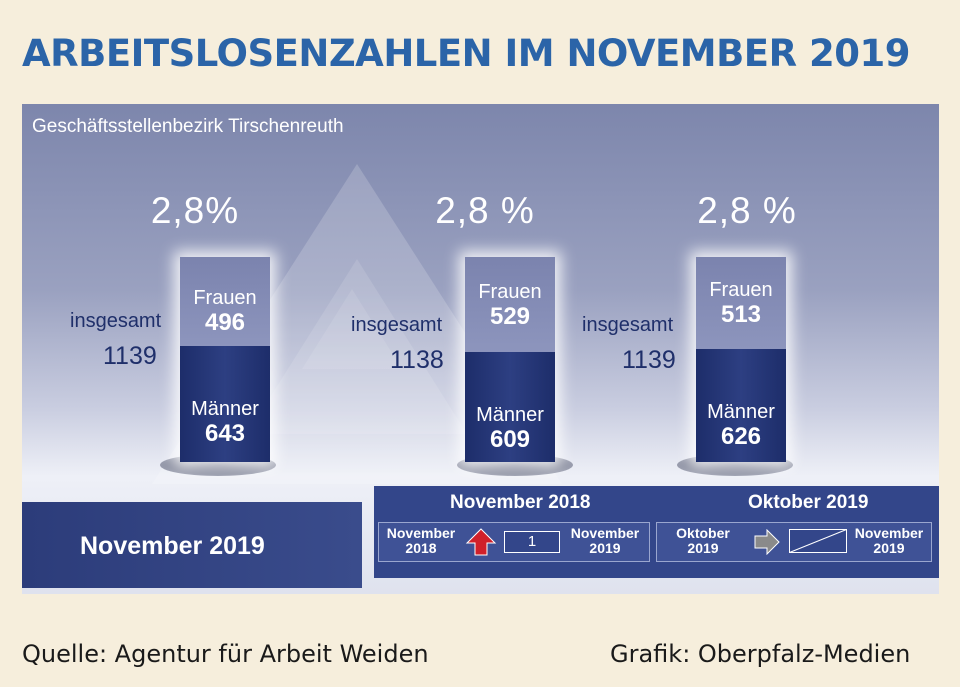  What do you see at coordinates (767, 542) in the screenshot?
I see `right-arrow-icon` at bounding box center [767, 542].